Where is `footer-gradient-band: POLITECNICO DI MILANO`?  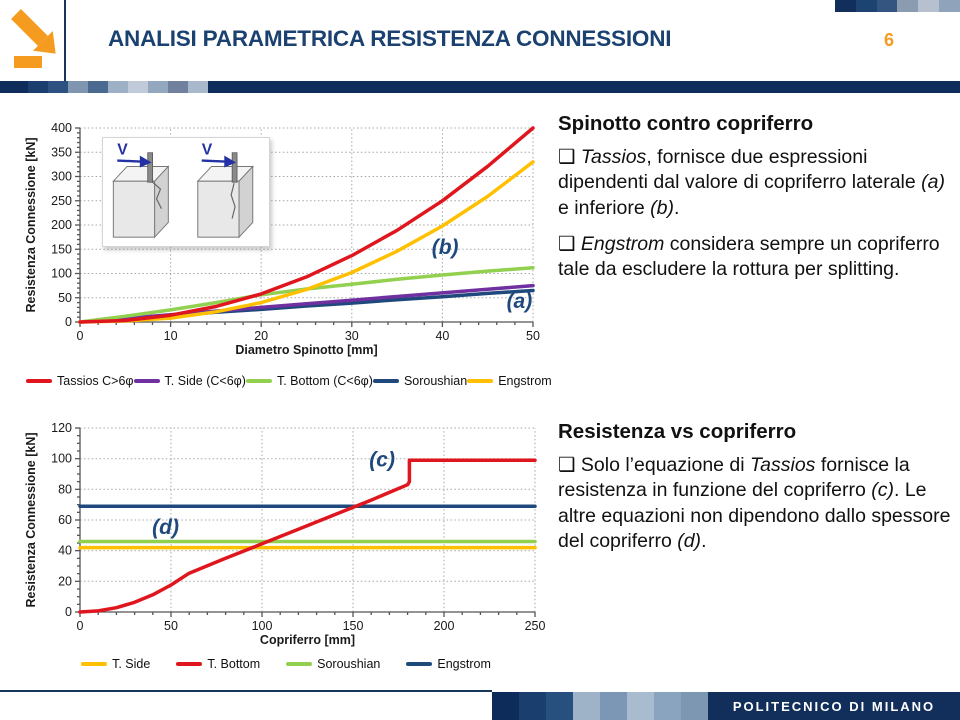
footer-gradient-band: POLITECNICO DI MILANO is located at coordinates (726, 706).